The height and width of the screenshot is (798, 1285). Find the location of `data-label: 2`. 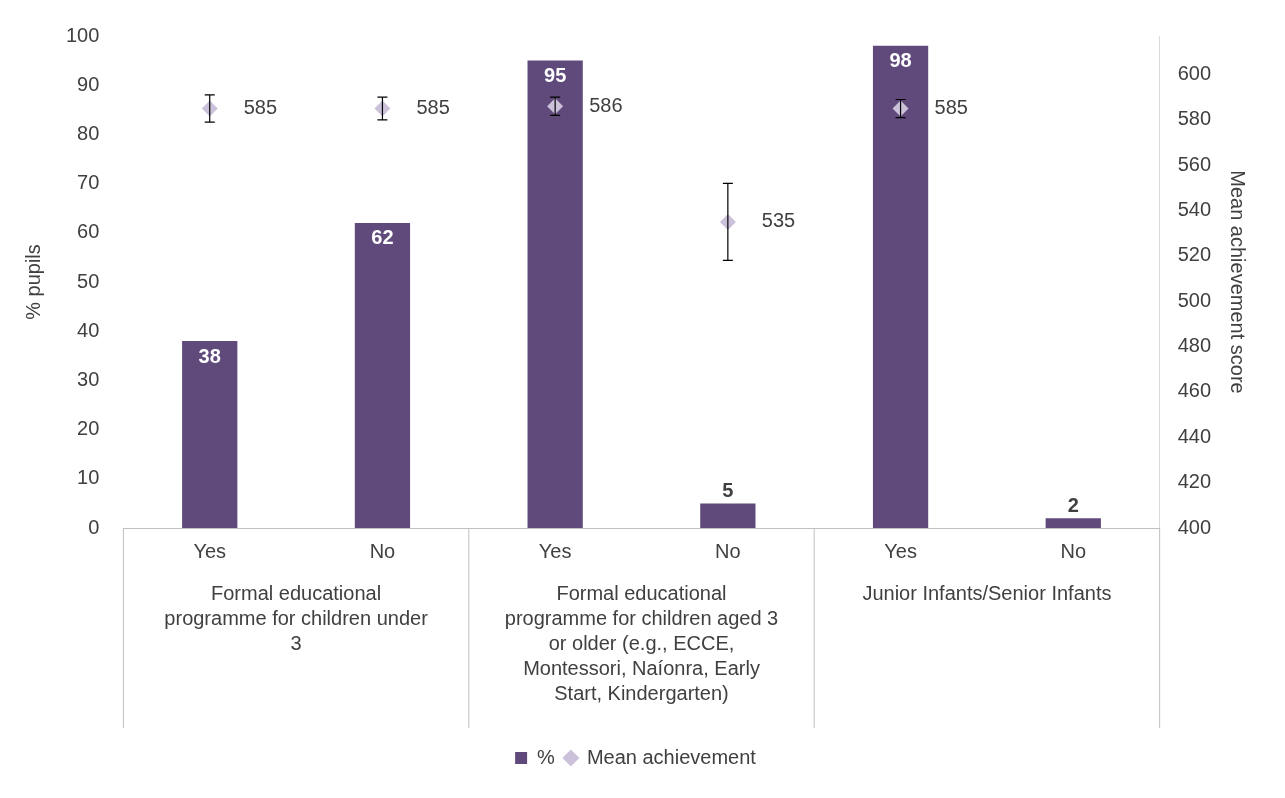

data-label: 2 is located at coordinates (1073, 504).